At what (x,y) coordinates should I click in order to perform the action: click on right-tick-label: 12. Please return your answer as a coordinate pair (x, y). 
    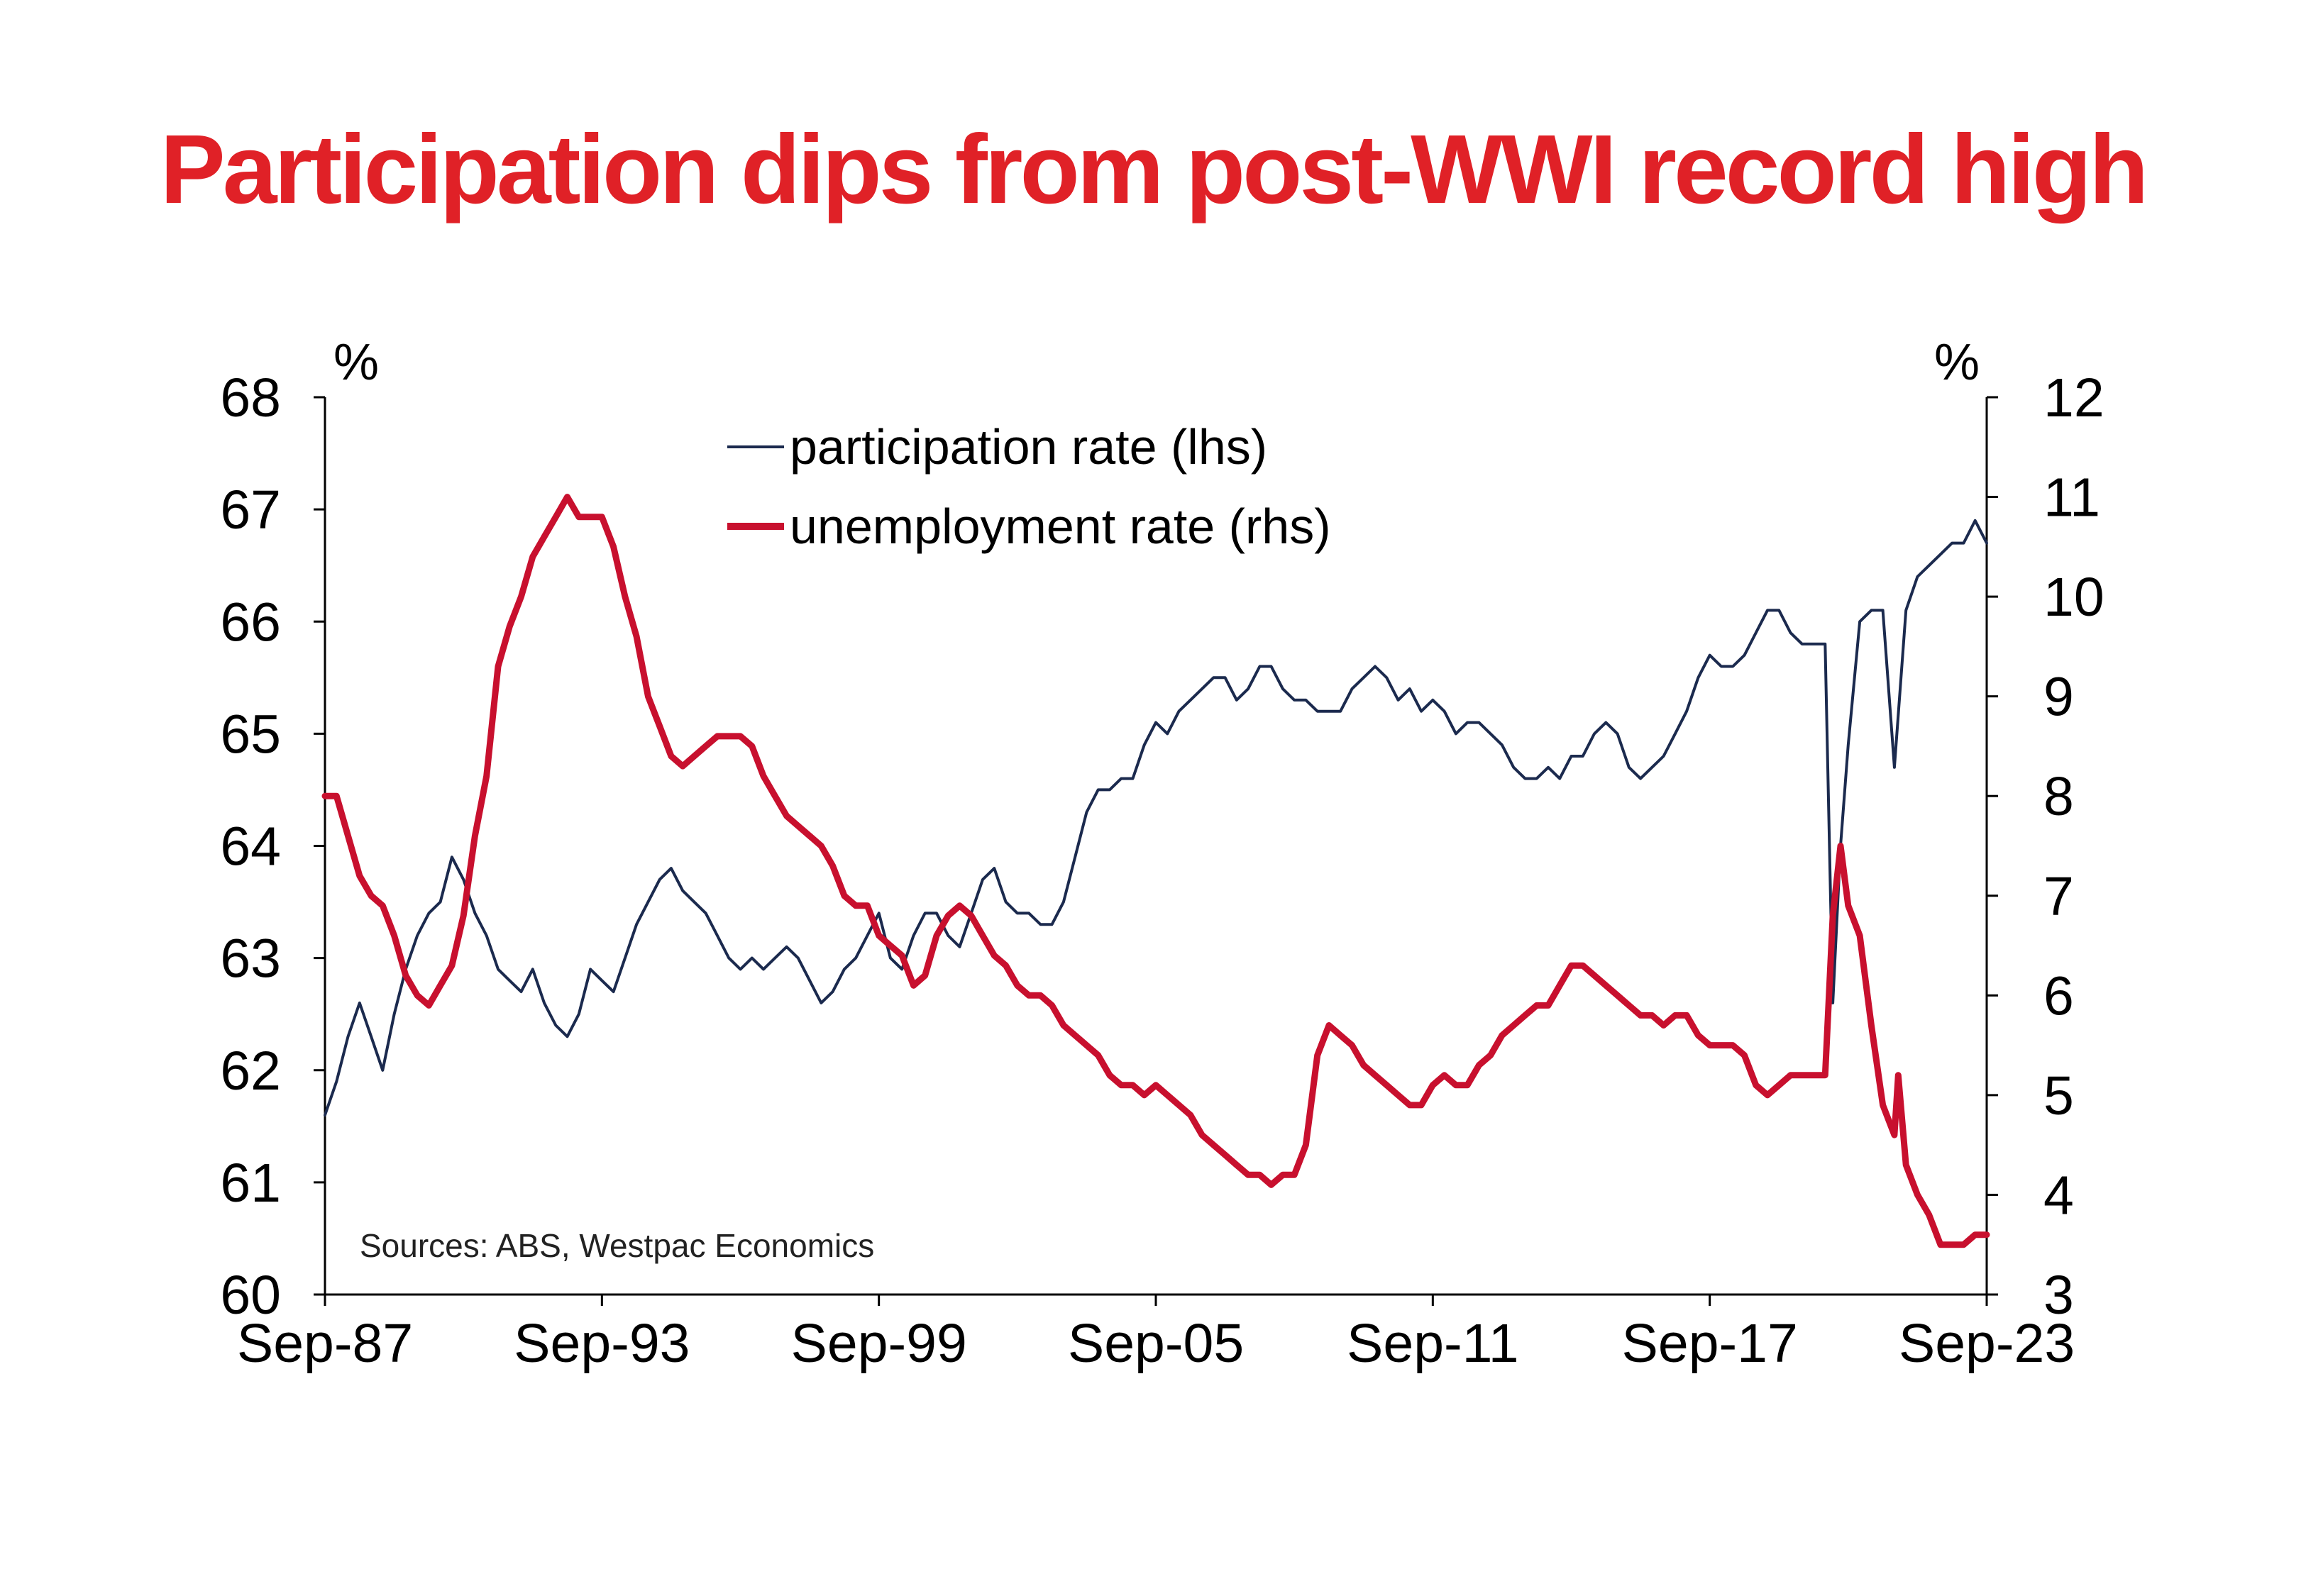
    Looking at the image, I should click on (2073, 397).